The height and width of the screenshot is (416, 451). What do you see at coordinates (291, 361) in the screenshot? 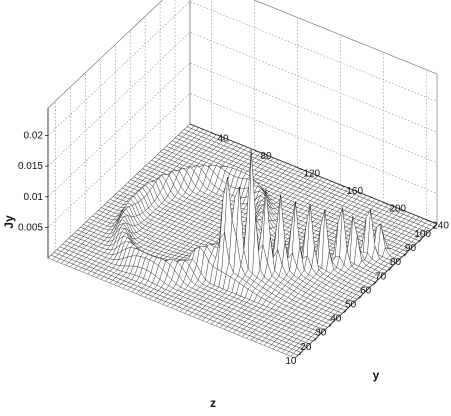
I see `z-tick-label: 10` at bounding box center [291, 361].